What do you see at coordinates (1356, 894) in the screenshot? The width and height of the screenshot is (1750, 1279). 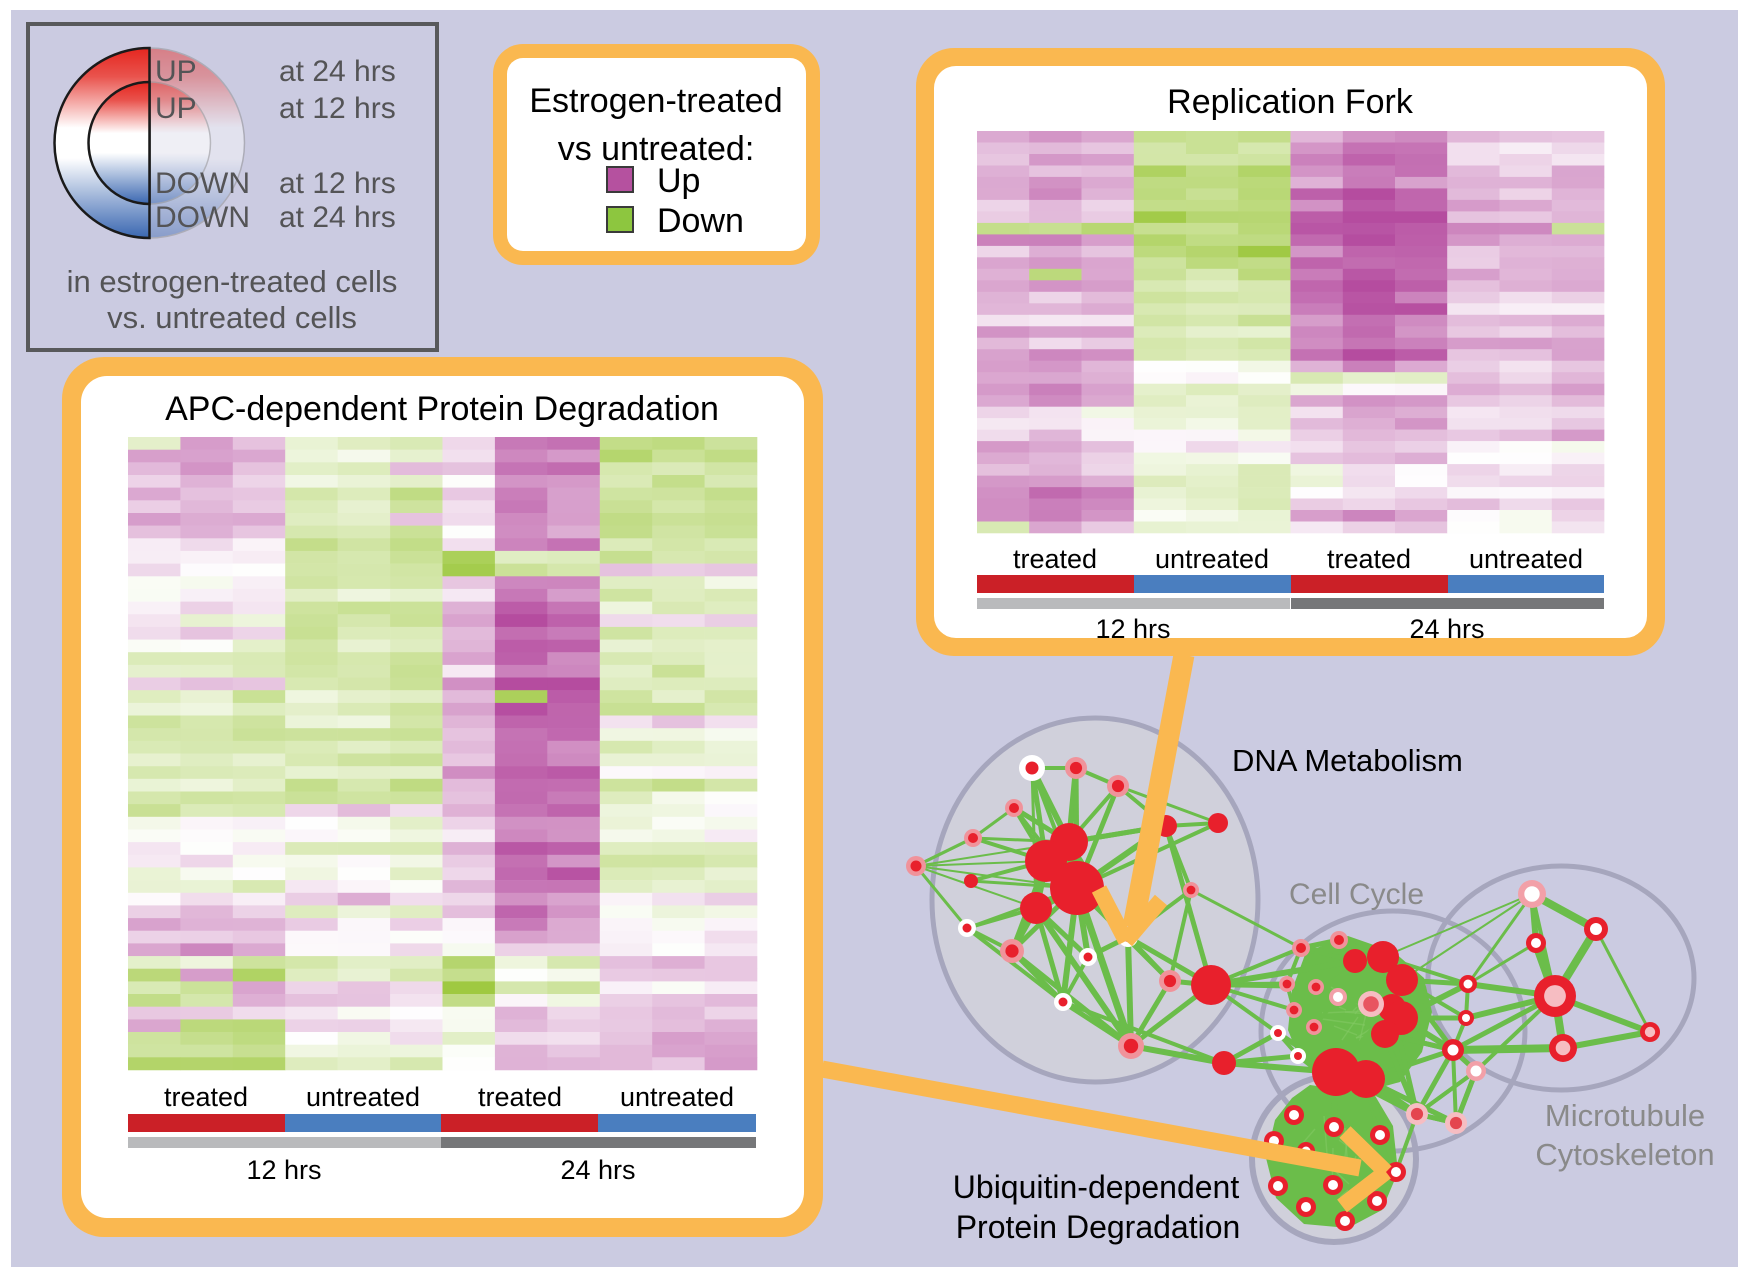 I see `svg-text: Cell Cycle` at bounding box center [1356, 894].